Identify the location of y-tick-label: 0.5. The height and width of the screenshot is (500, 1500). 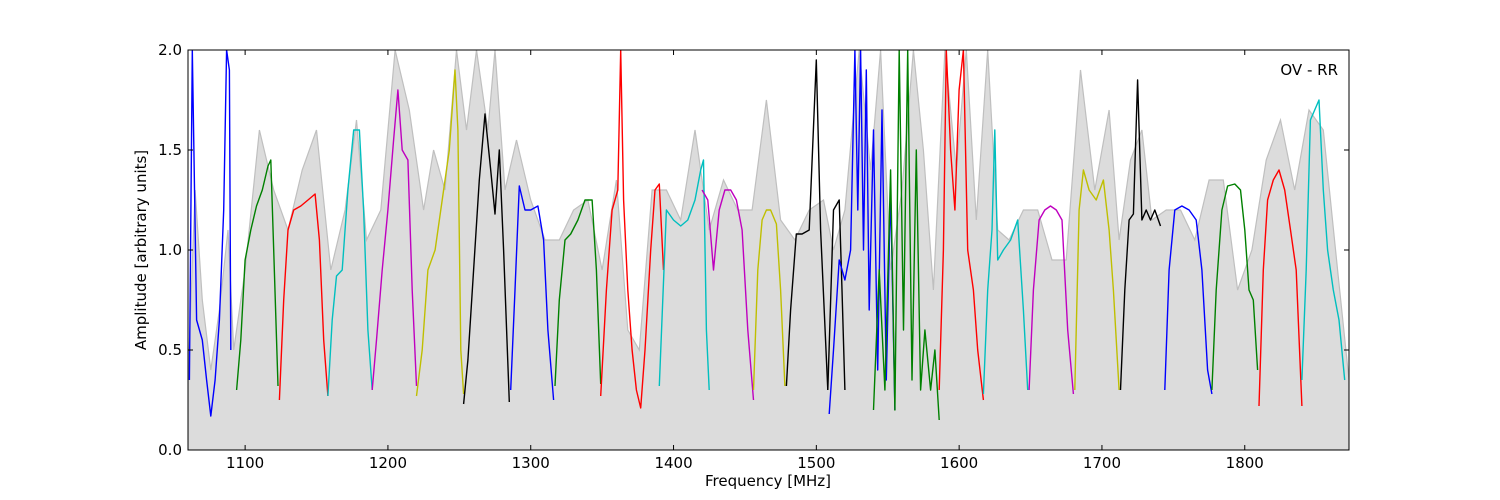
(170, 350).